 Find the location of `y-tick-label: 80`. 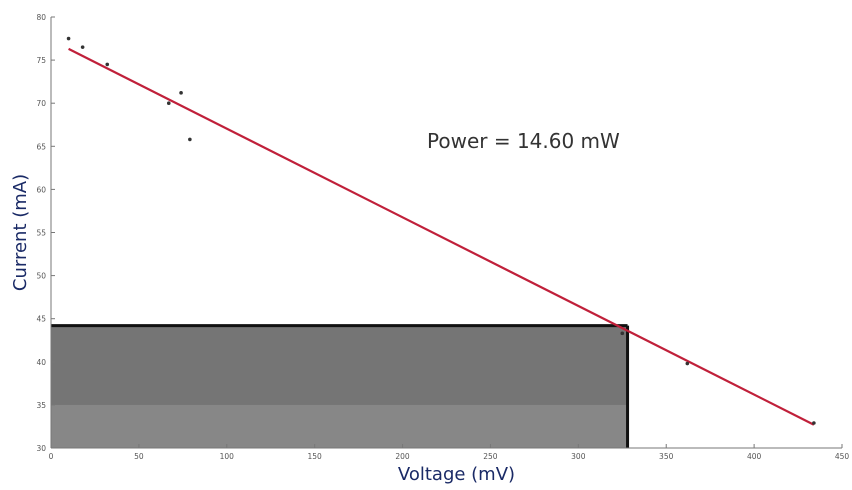

y-tick-label: 80 is located at coordinates (41, 17).